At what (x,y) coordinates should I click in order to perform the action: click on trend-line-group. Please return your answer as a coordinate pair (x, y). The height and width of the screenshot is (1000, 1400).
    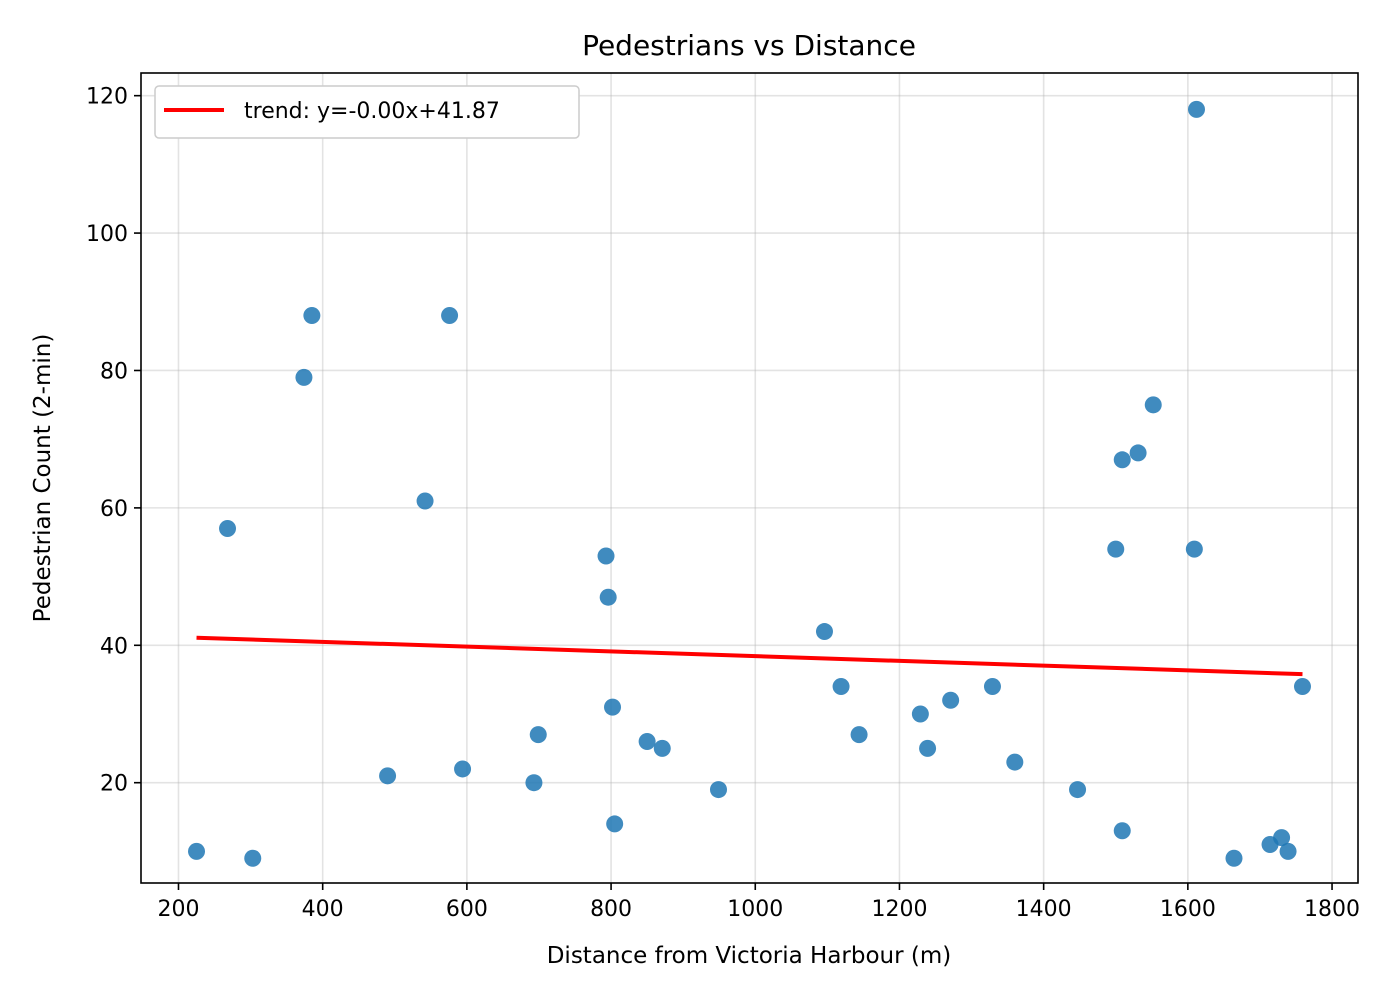
    Looking at the image, I should click on (749, 656).